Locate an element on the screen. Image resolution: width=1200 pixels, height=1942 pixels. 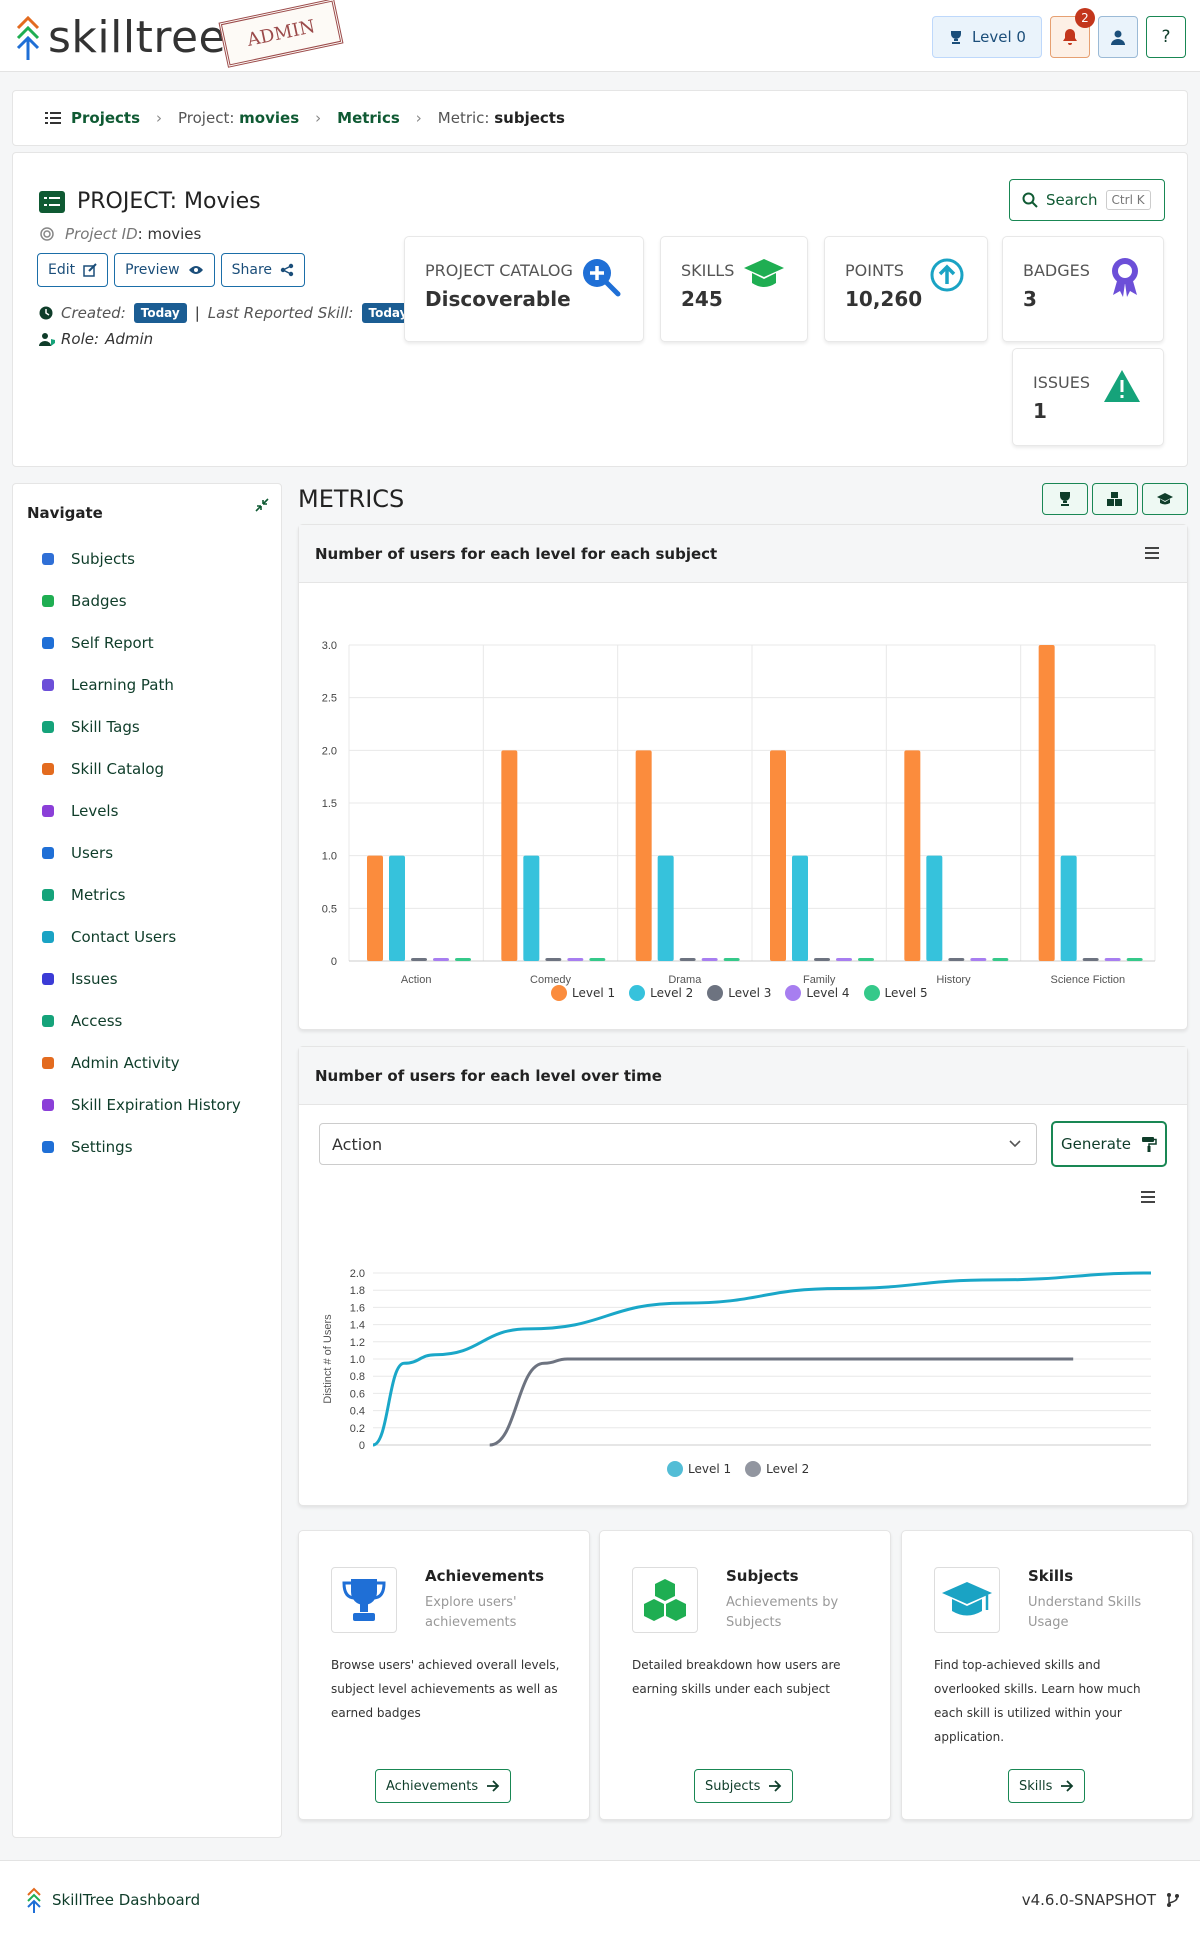
y-tick-label: 1.4 is located at coordinates (357, 1326).